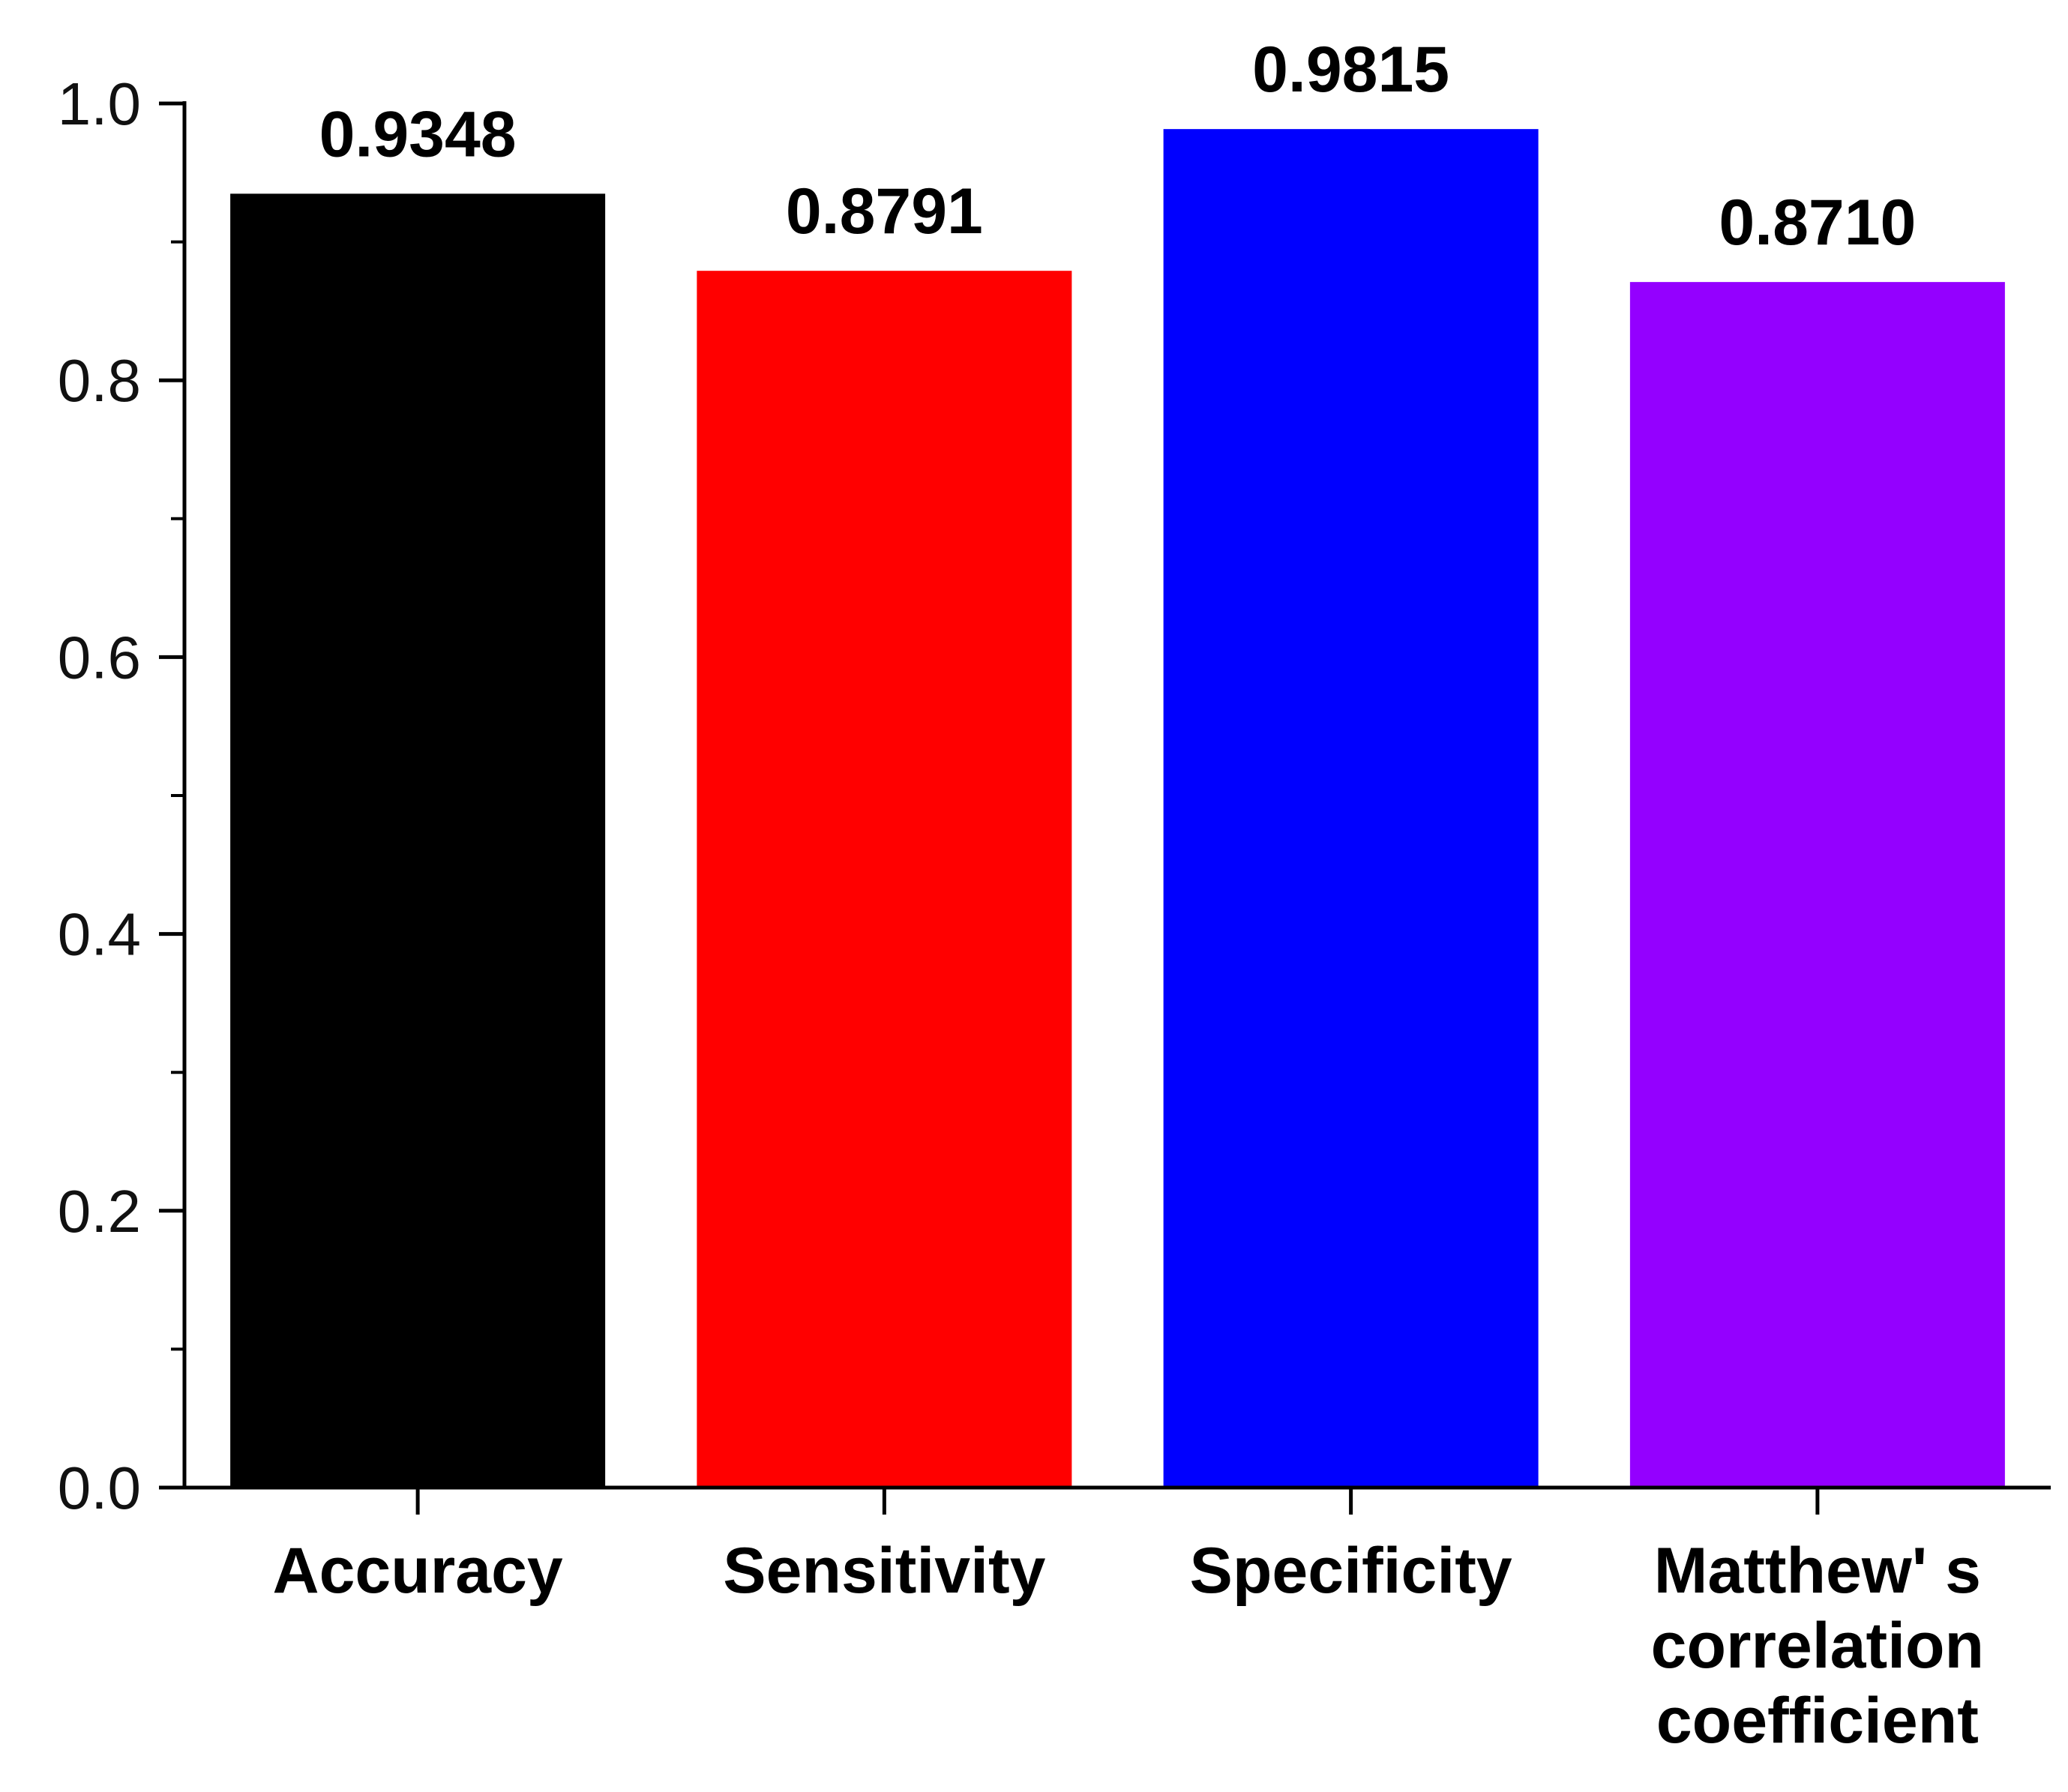 The image size is (2068, 1792). Describe the element at coordinates (1817, 1721) in the screenshot. I see `category-label-4-line-3: coefficient` at that location.